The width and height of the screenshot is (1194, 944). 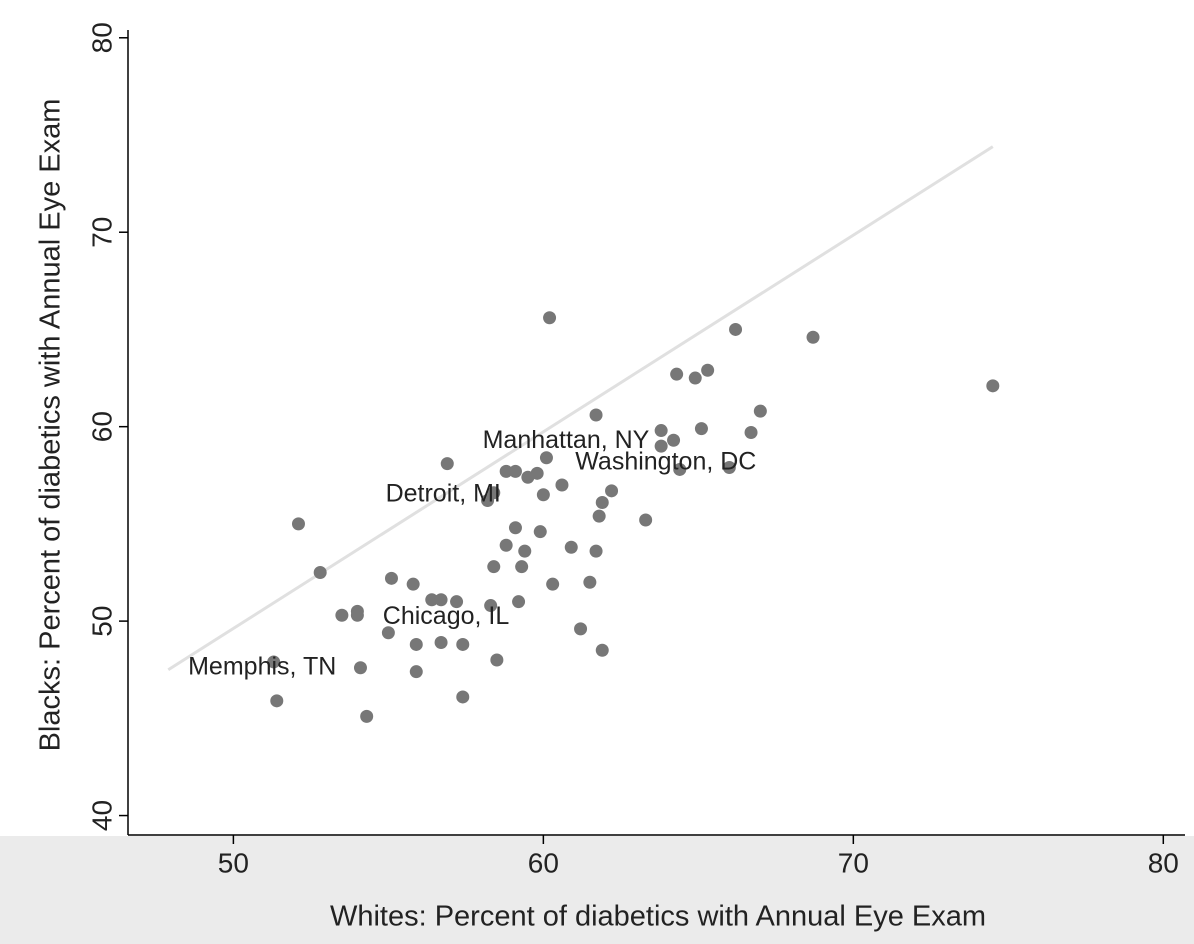 I want to click on x-tick-label: 50, so click(x=233, y=862).